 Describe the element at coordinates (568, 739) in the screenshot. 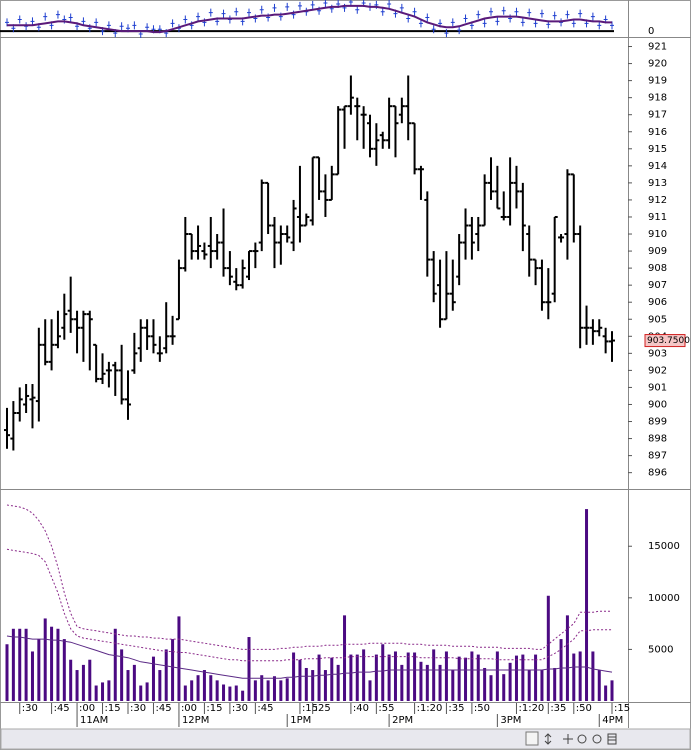

I see `pan-button` at that location.